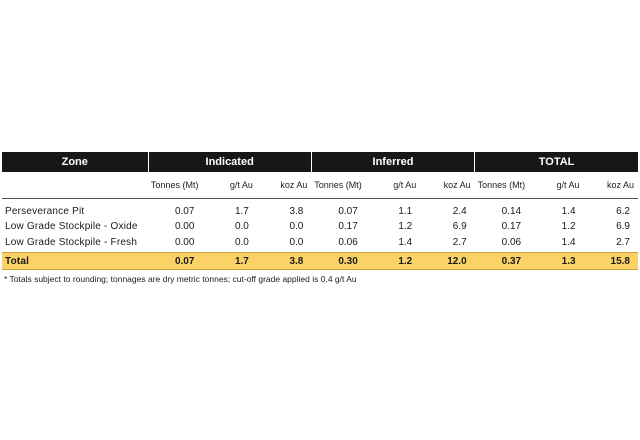 The height and width of the screenshot is (440, 640). Describe the element at coordinates (556, 185) in the screenshot. I see `sub-header-total-grade: g/t Au` at that location.